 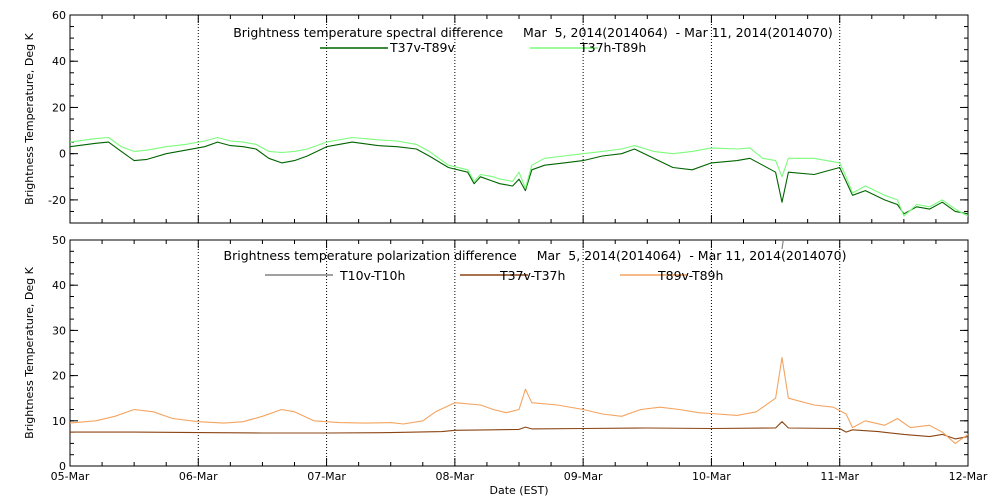 I want to click on x-tick-label-11-mar: 11-Mar, so click(x=839, y=476).